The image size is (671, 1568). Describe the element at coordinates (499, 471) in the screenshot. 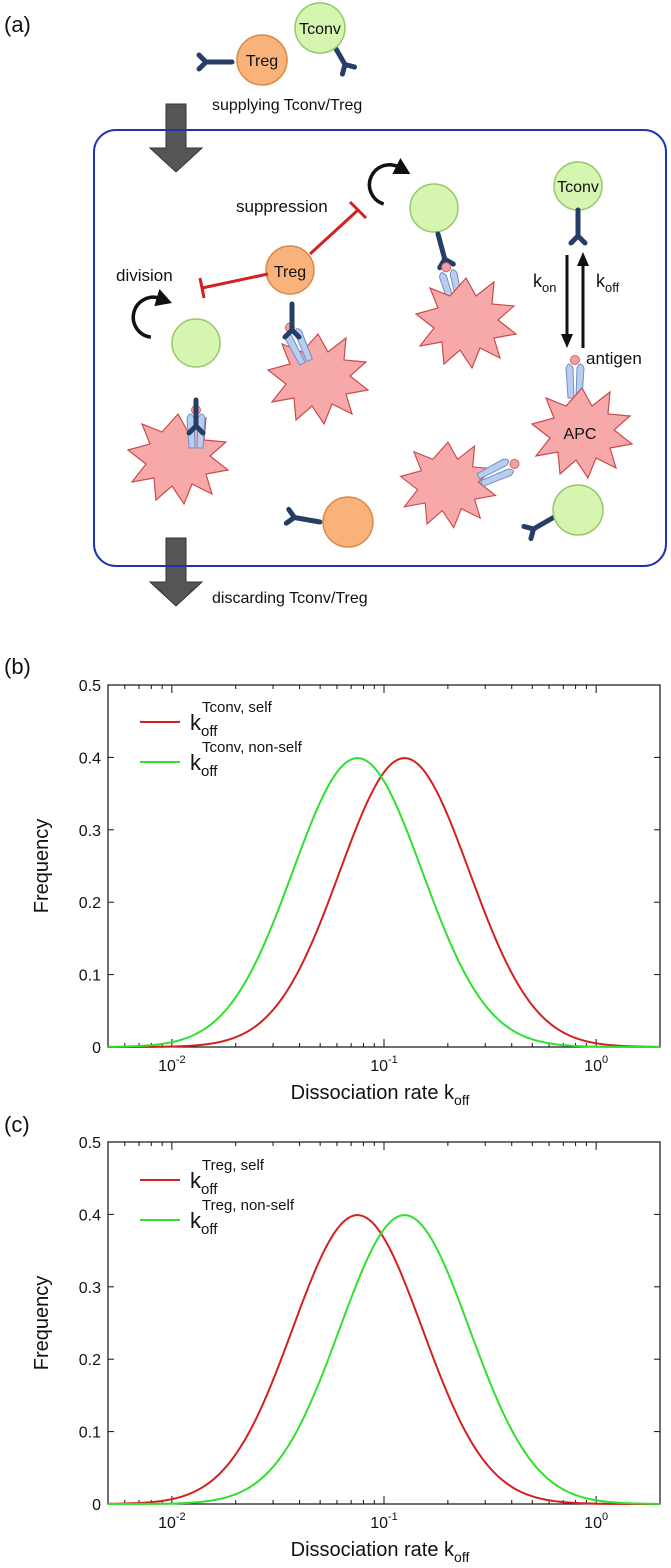

I see `mhc-bottom-icon` at that location.